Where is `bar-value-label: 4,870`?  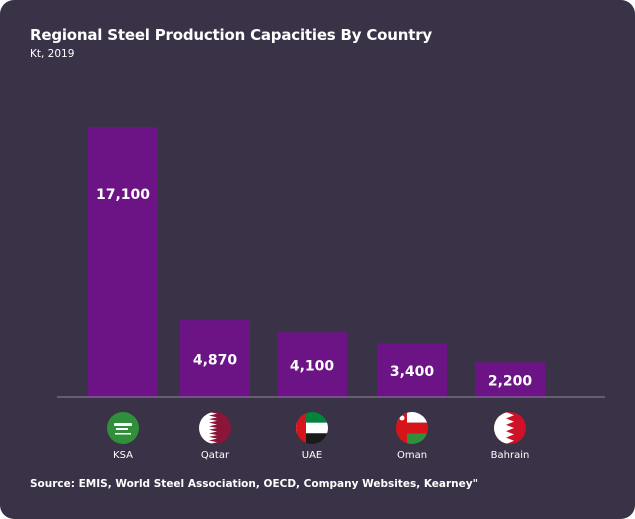
bar-value-label: 4,870 is located at coordinates (215, 361).